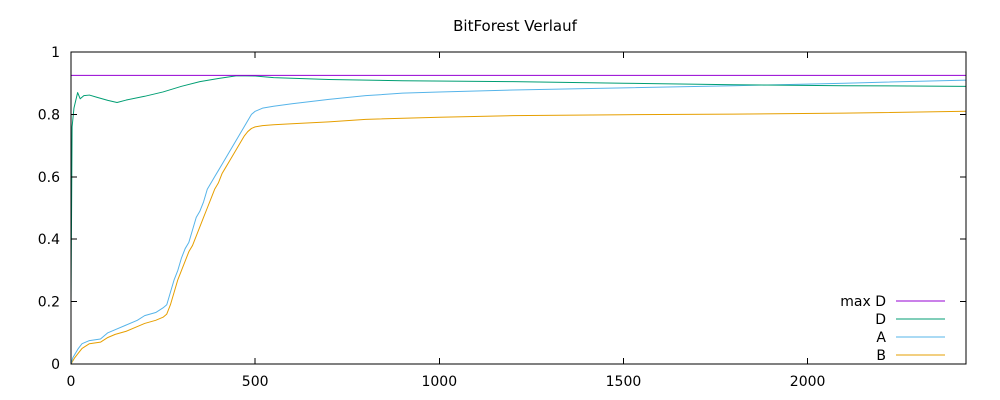 The height and width of the screenshot is (400, 1000). Describe the element at coordinates (55, 53) in the screenshot. I see `y-tick-label: 1` at that location.